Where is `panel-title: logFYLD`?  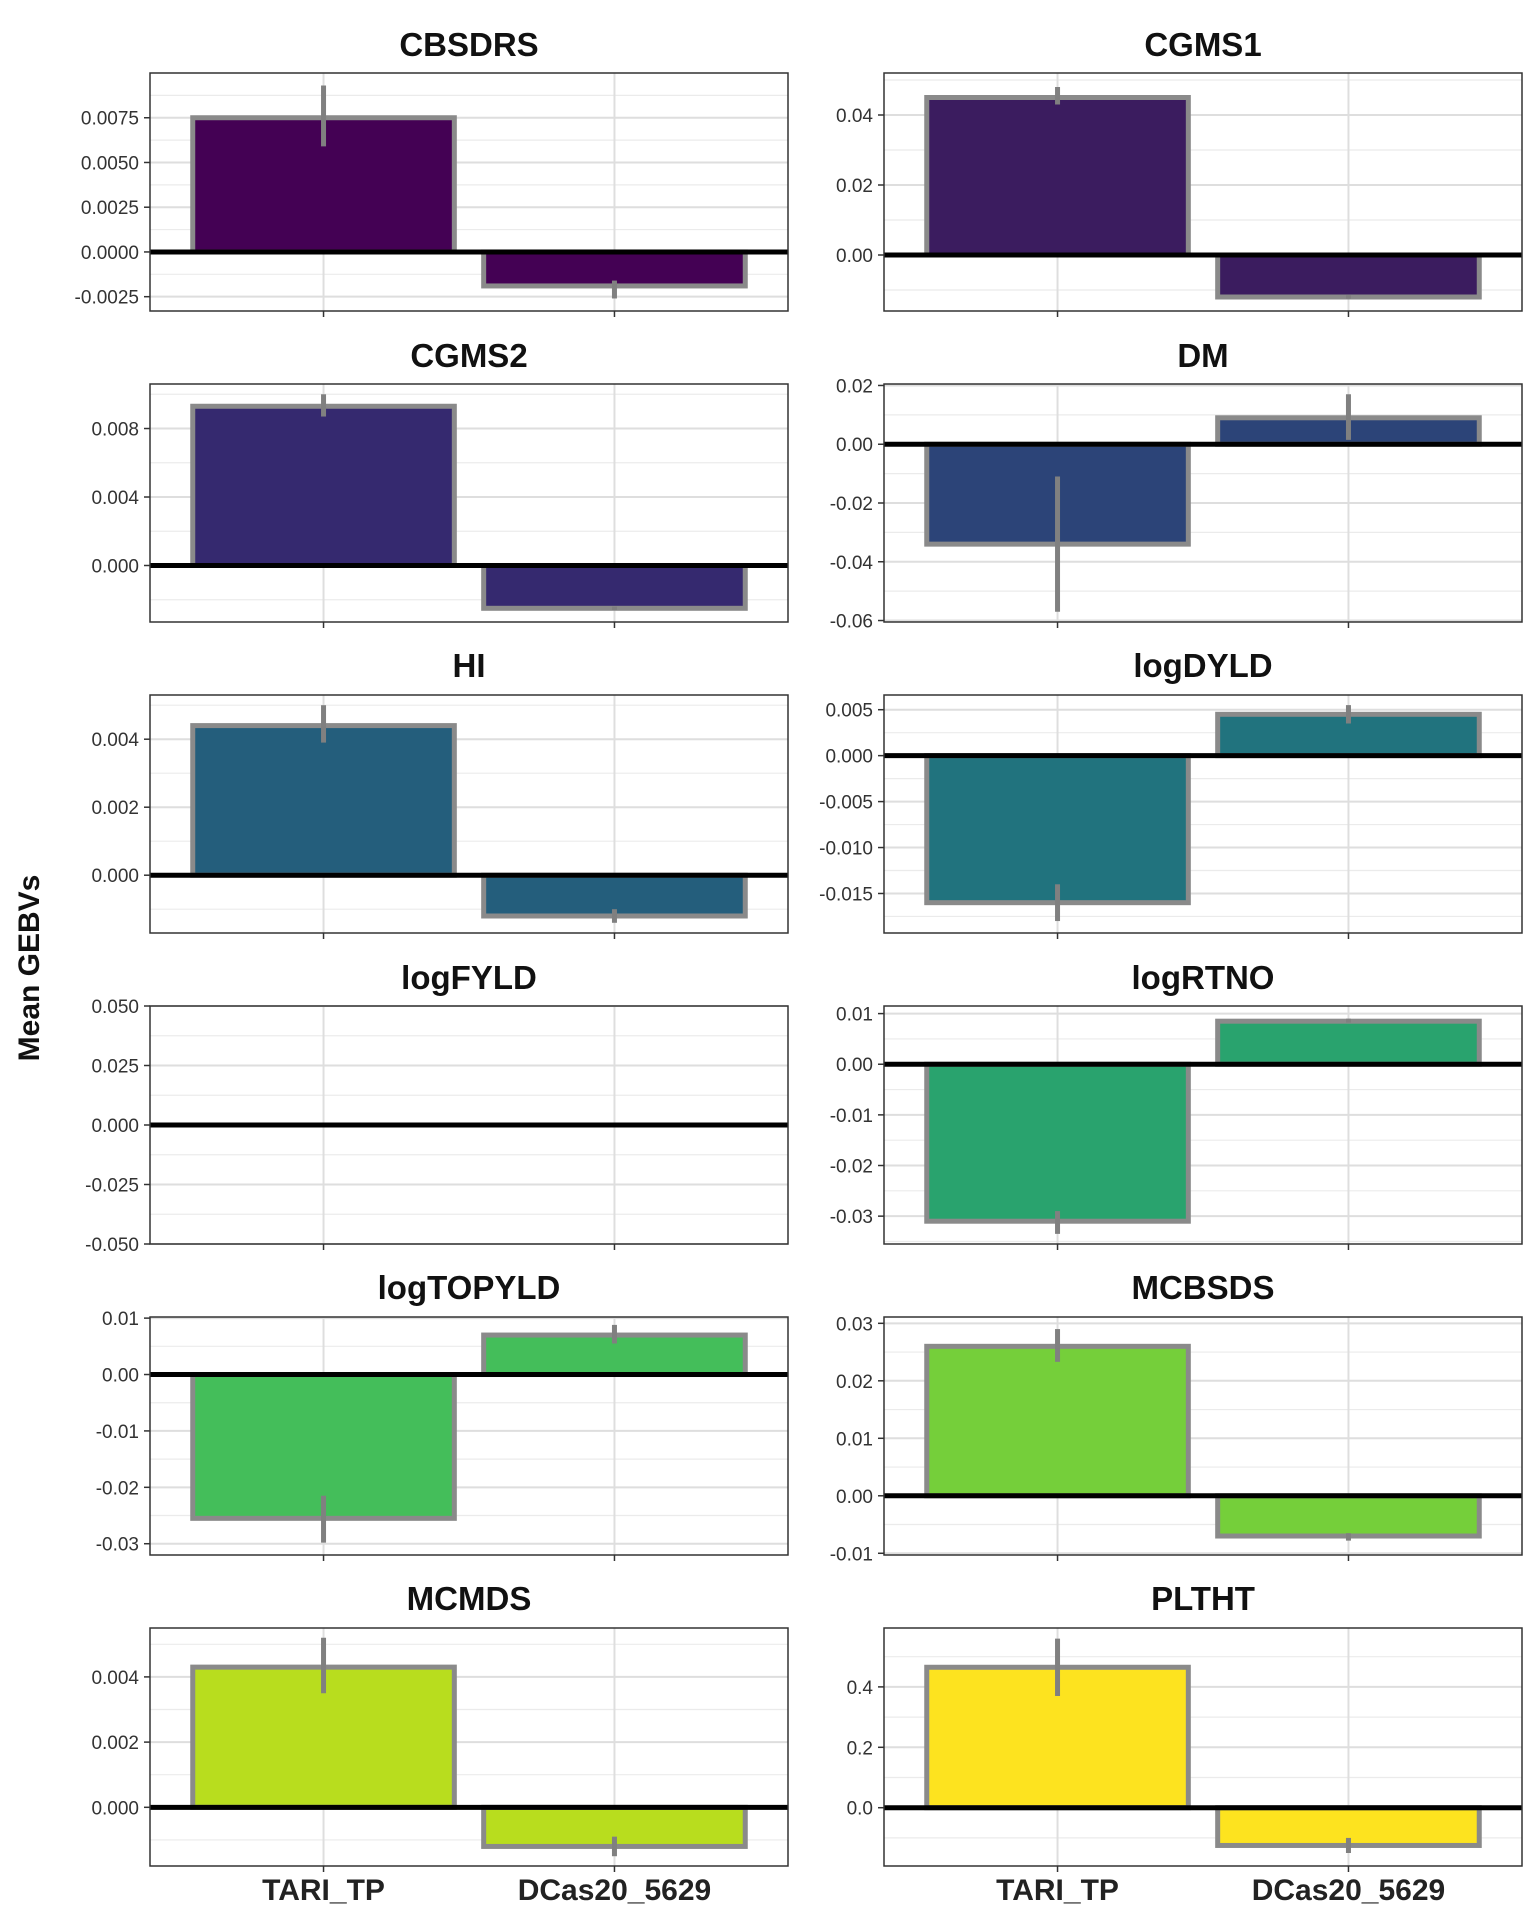 panel-title: logFYLD is located at coordinates (469, 977).